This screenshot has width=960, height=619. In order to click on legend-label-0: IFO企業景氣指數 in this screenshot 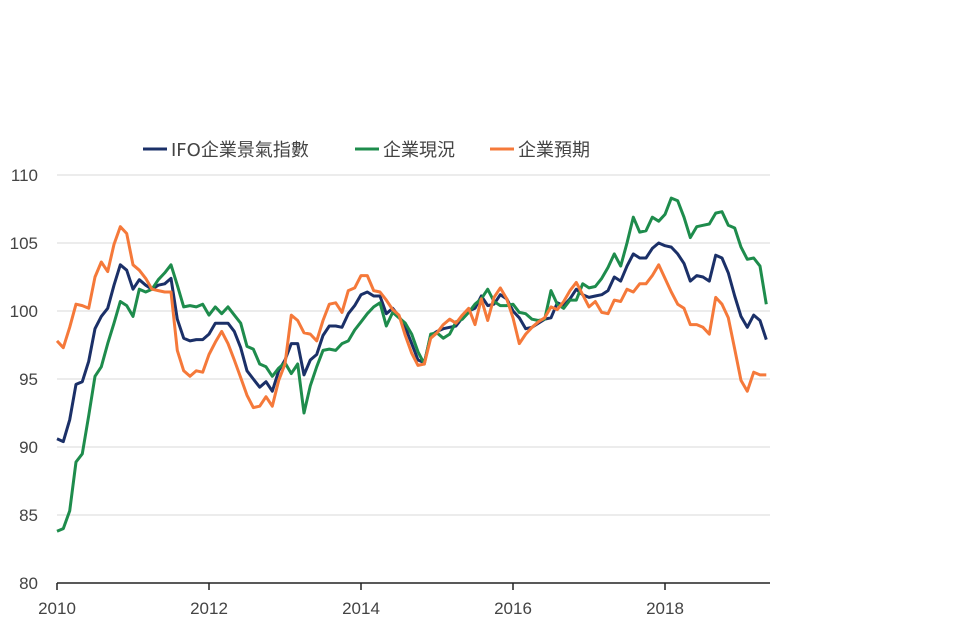, I will do `click(240, 150)`.